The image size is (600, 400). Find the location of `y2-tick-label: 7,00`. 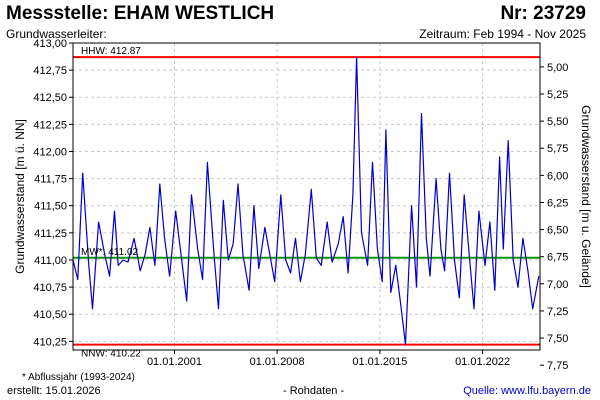

y2-tick-label: 7,00 is located at coordinates (557, 285).